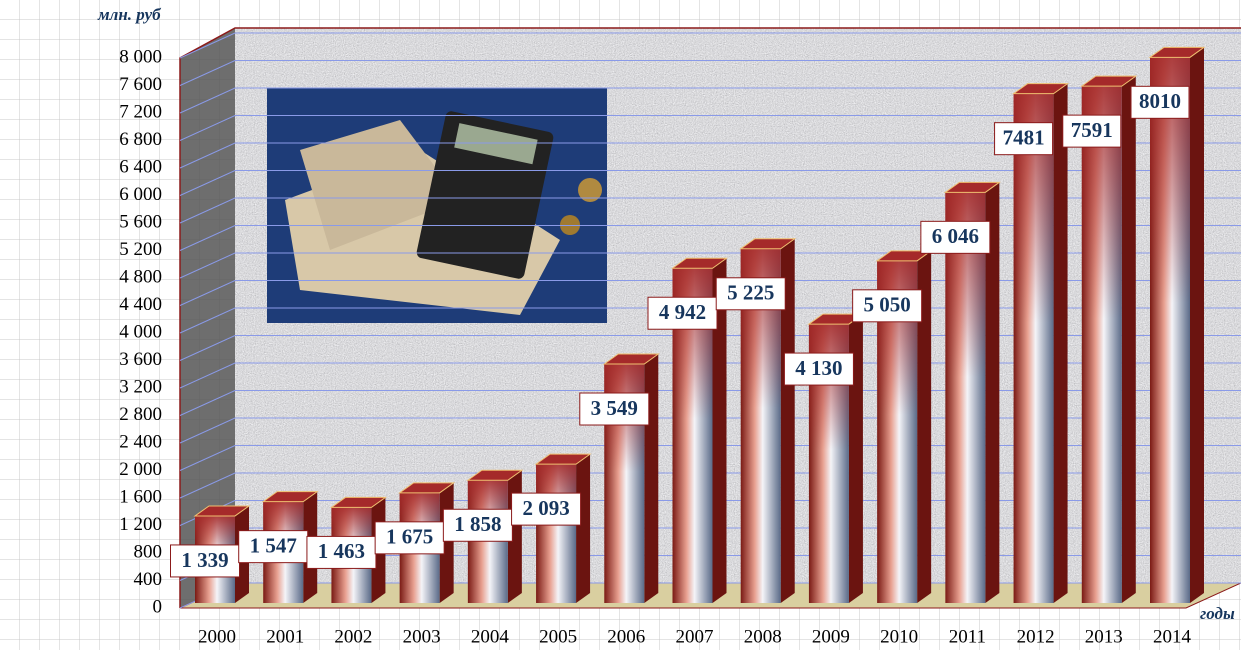  Describe the element at coordinates (1104, 636) in the screenshot. I see `x-tick-label: 2013` at that location.